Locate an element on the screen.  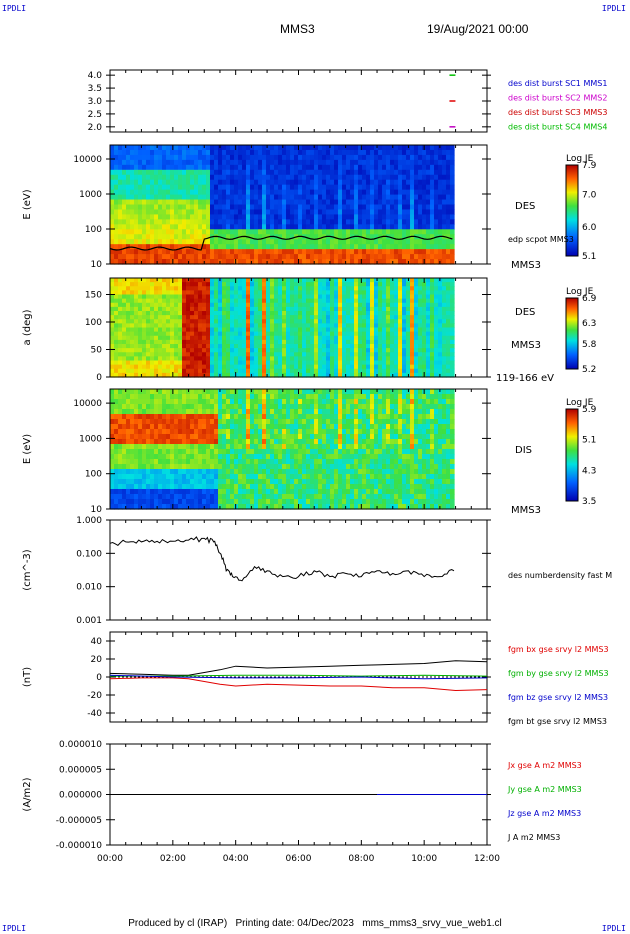
des-spectrogram-colorbar-title: Log JE is located at coordinates (580, 159).